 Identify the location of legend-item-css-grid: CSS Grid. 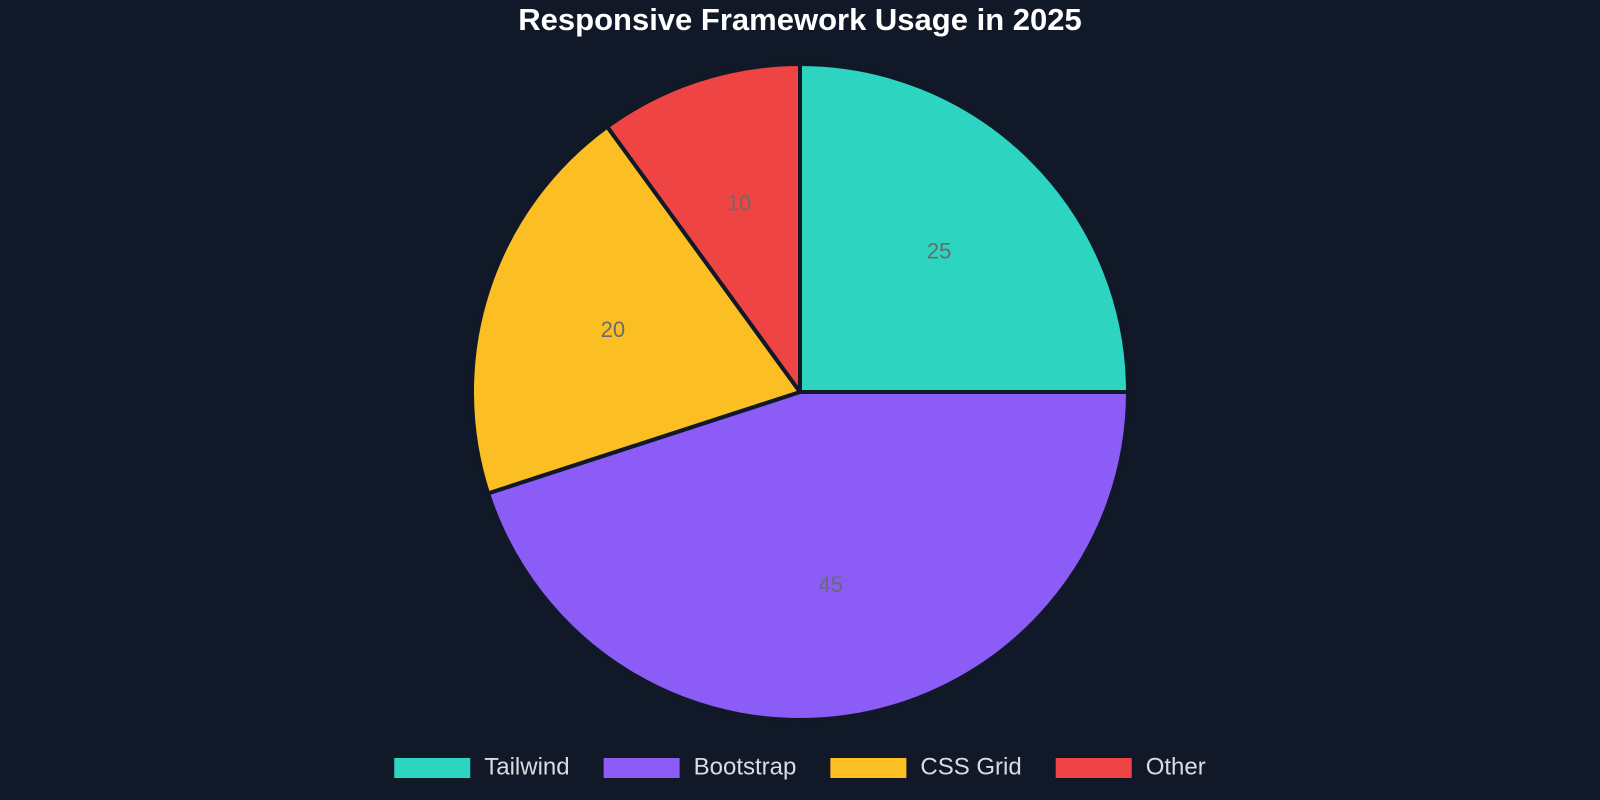
(926, 766).